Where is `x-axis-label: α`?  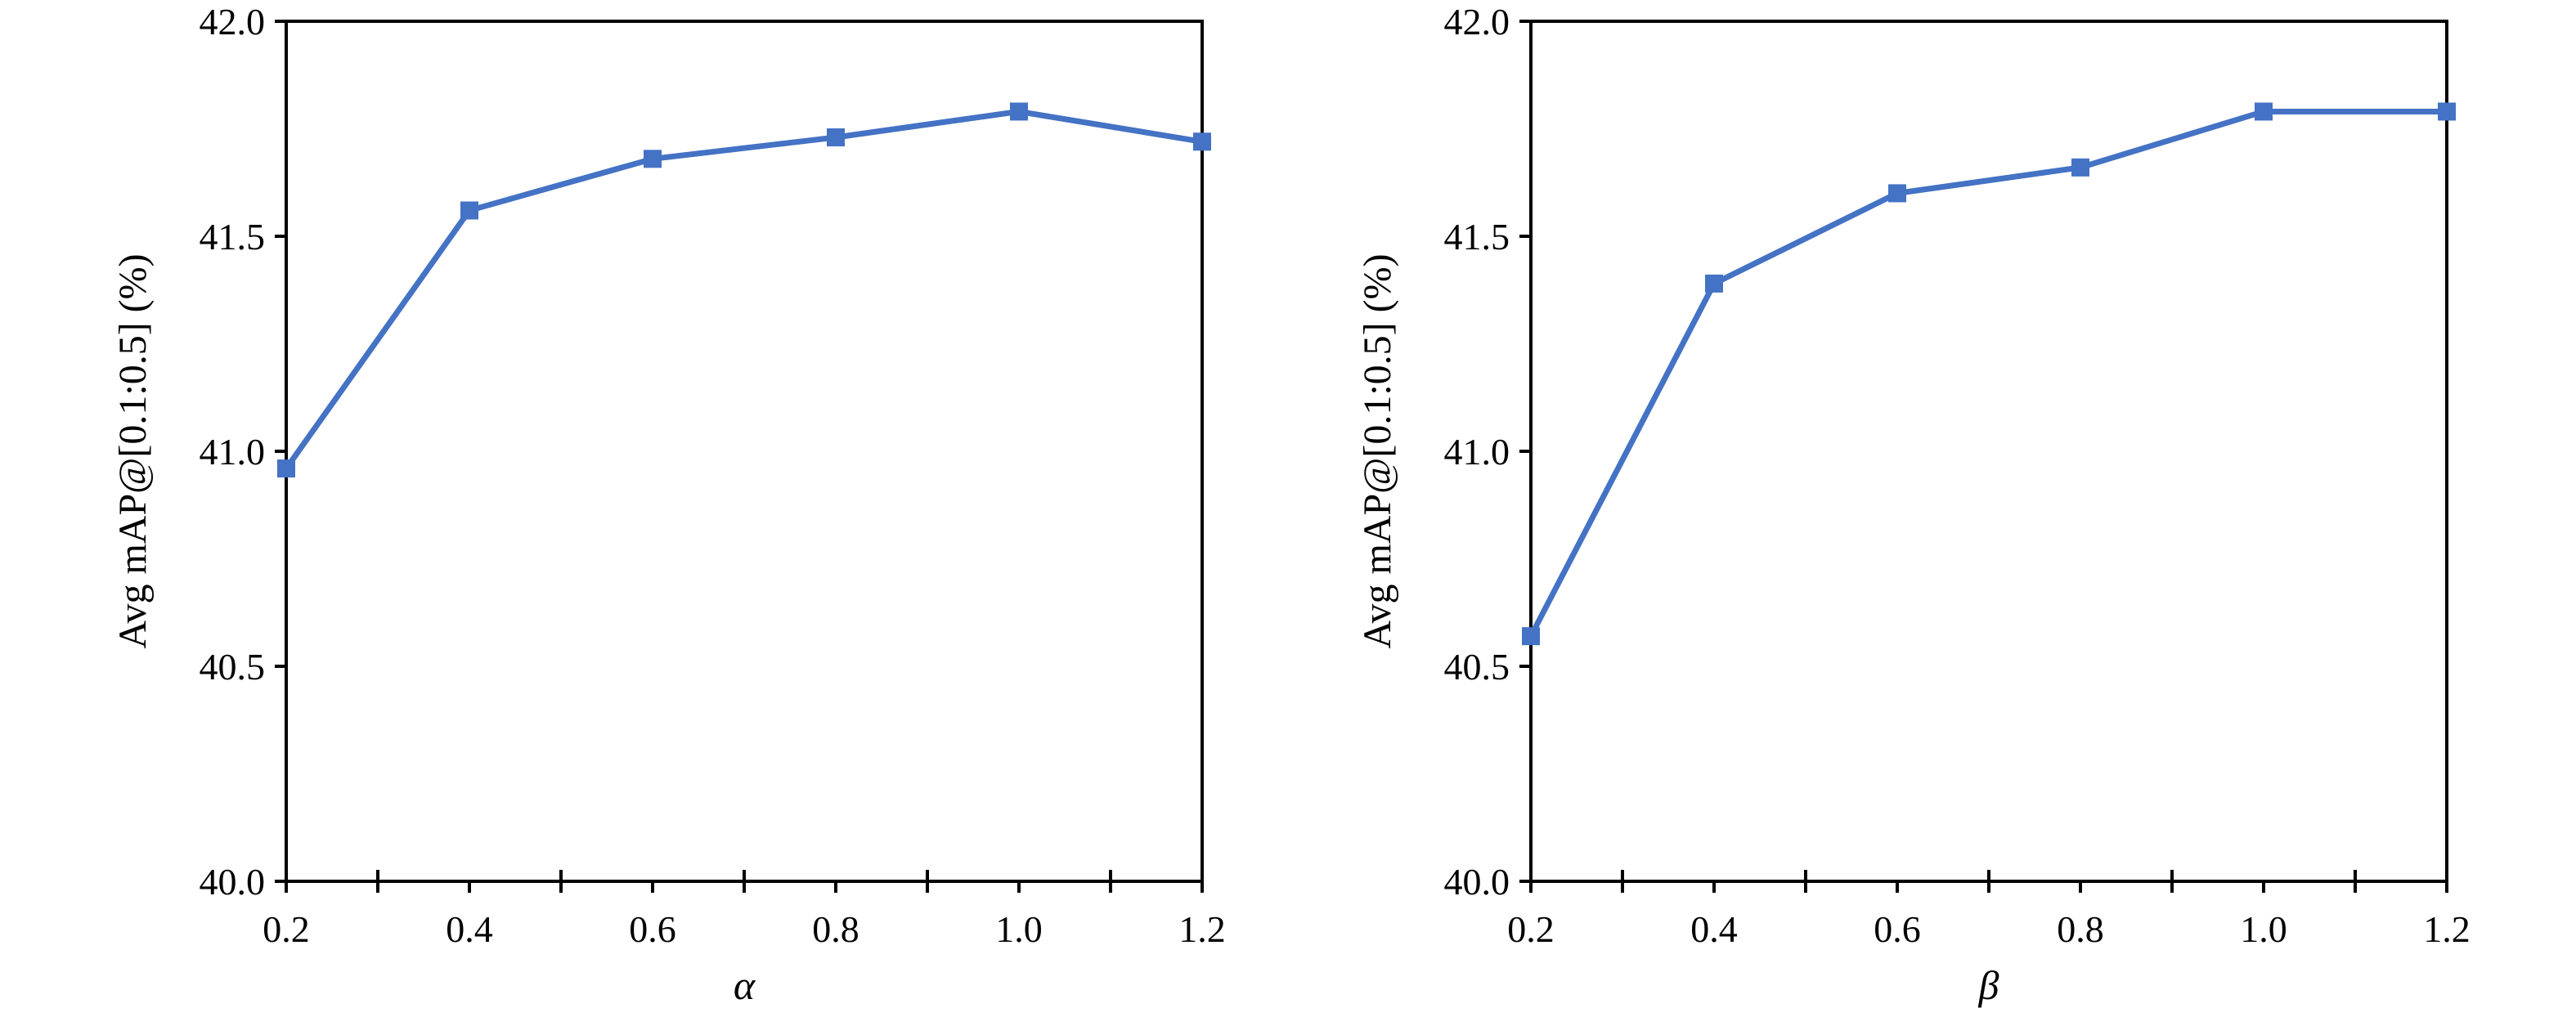
x-axis-label: α is located at coordinates (745, 985).